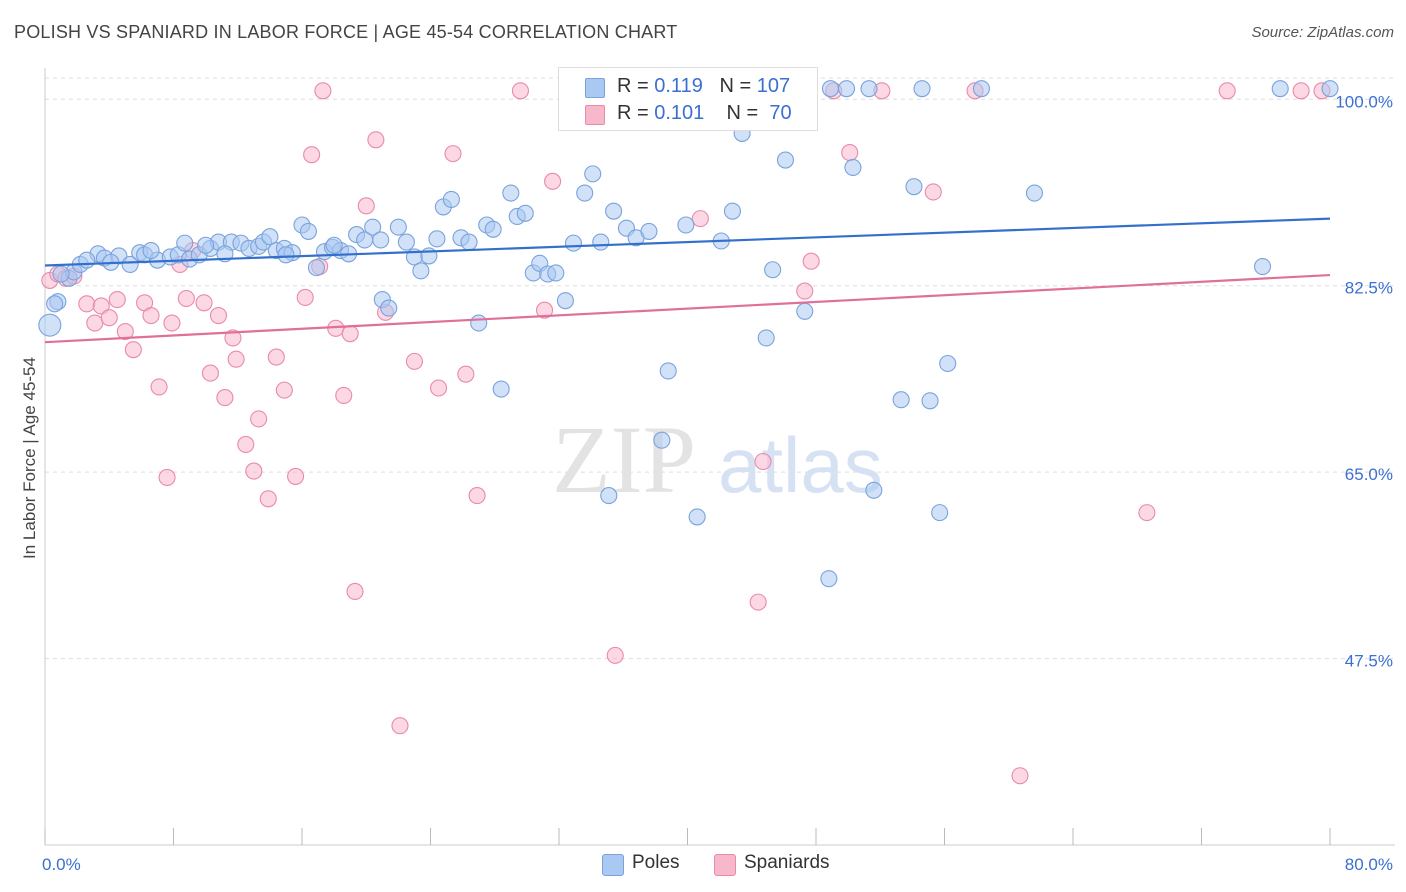 The height and width of the screenshot is (892, 1406). What do you see at coordinates (687, 242) in the screenshot?
I see `poles-trend-line` at bounding box center [687, 242].